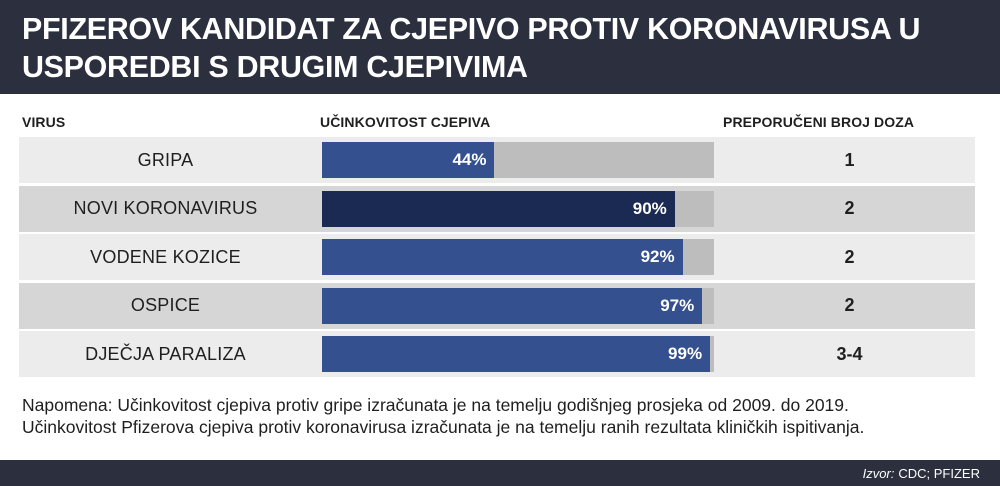  I want to click on bar-cell: 44%, so click(518, 160).